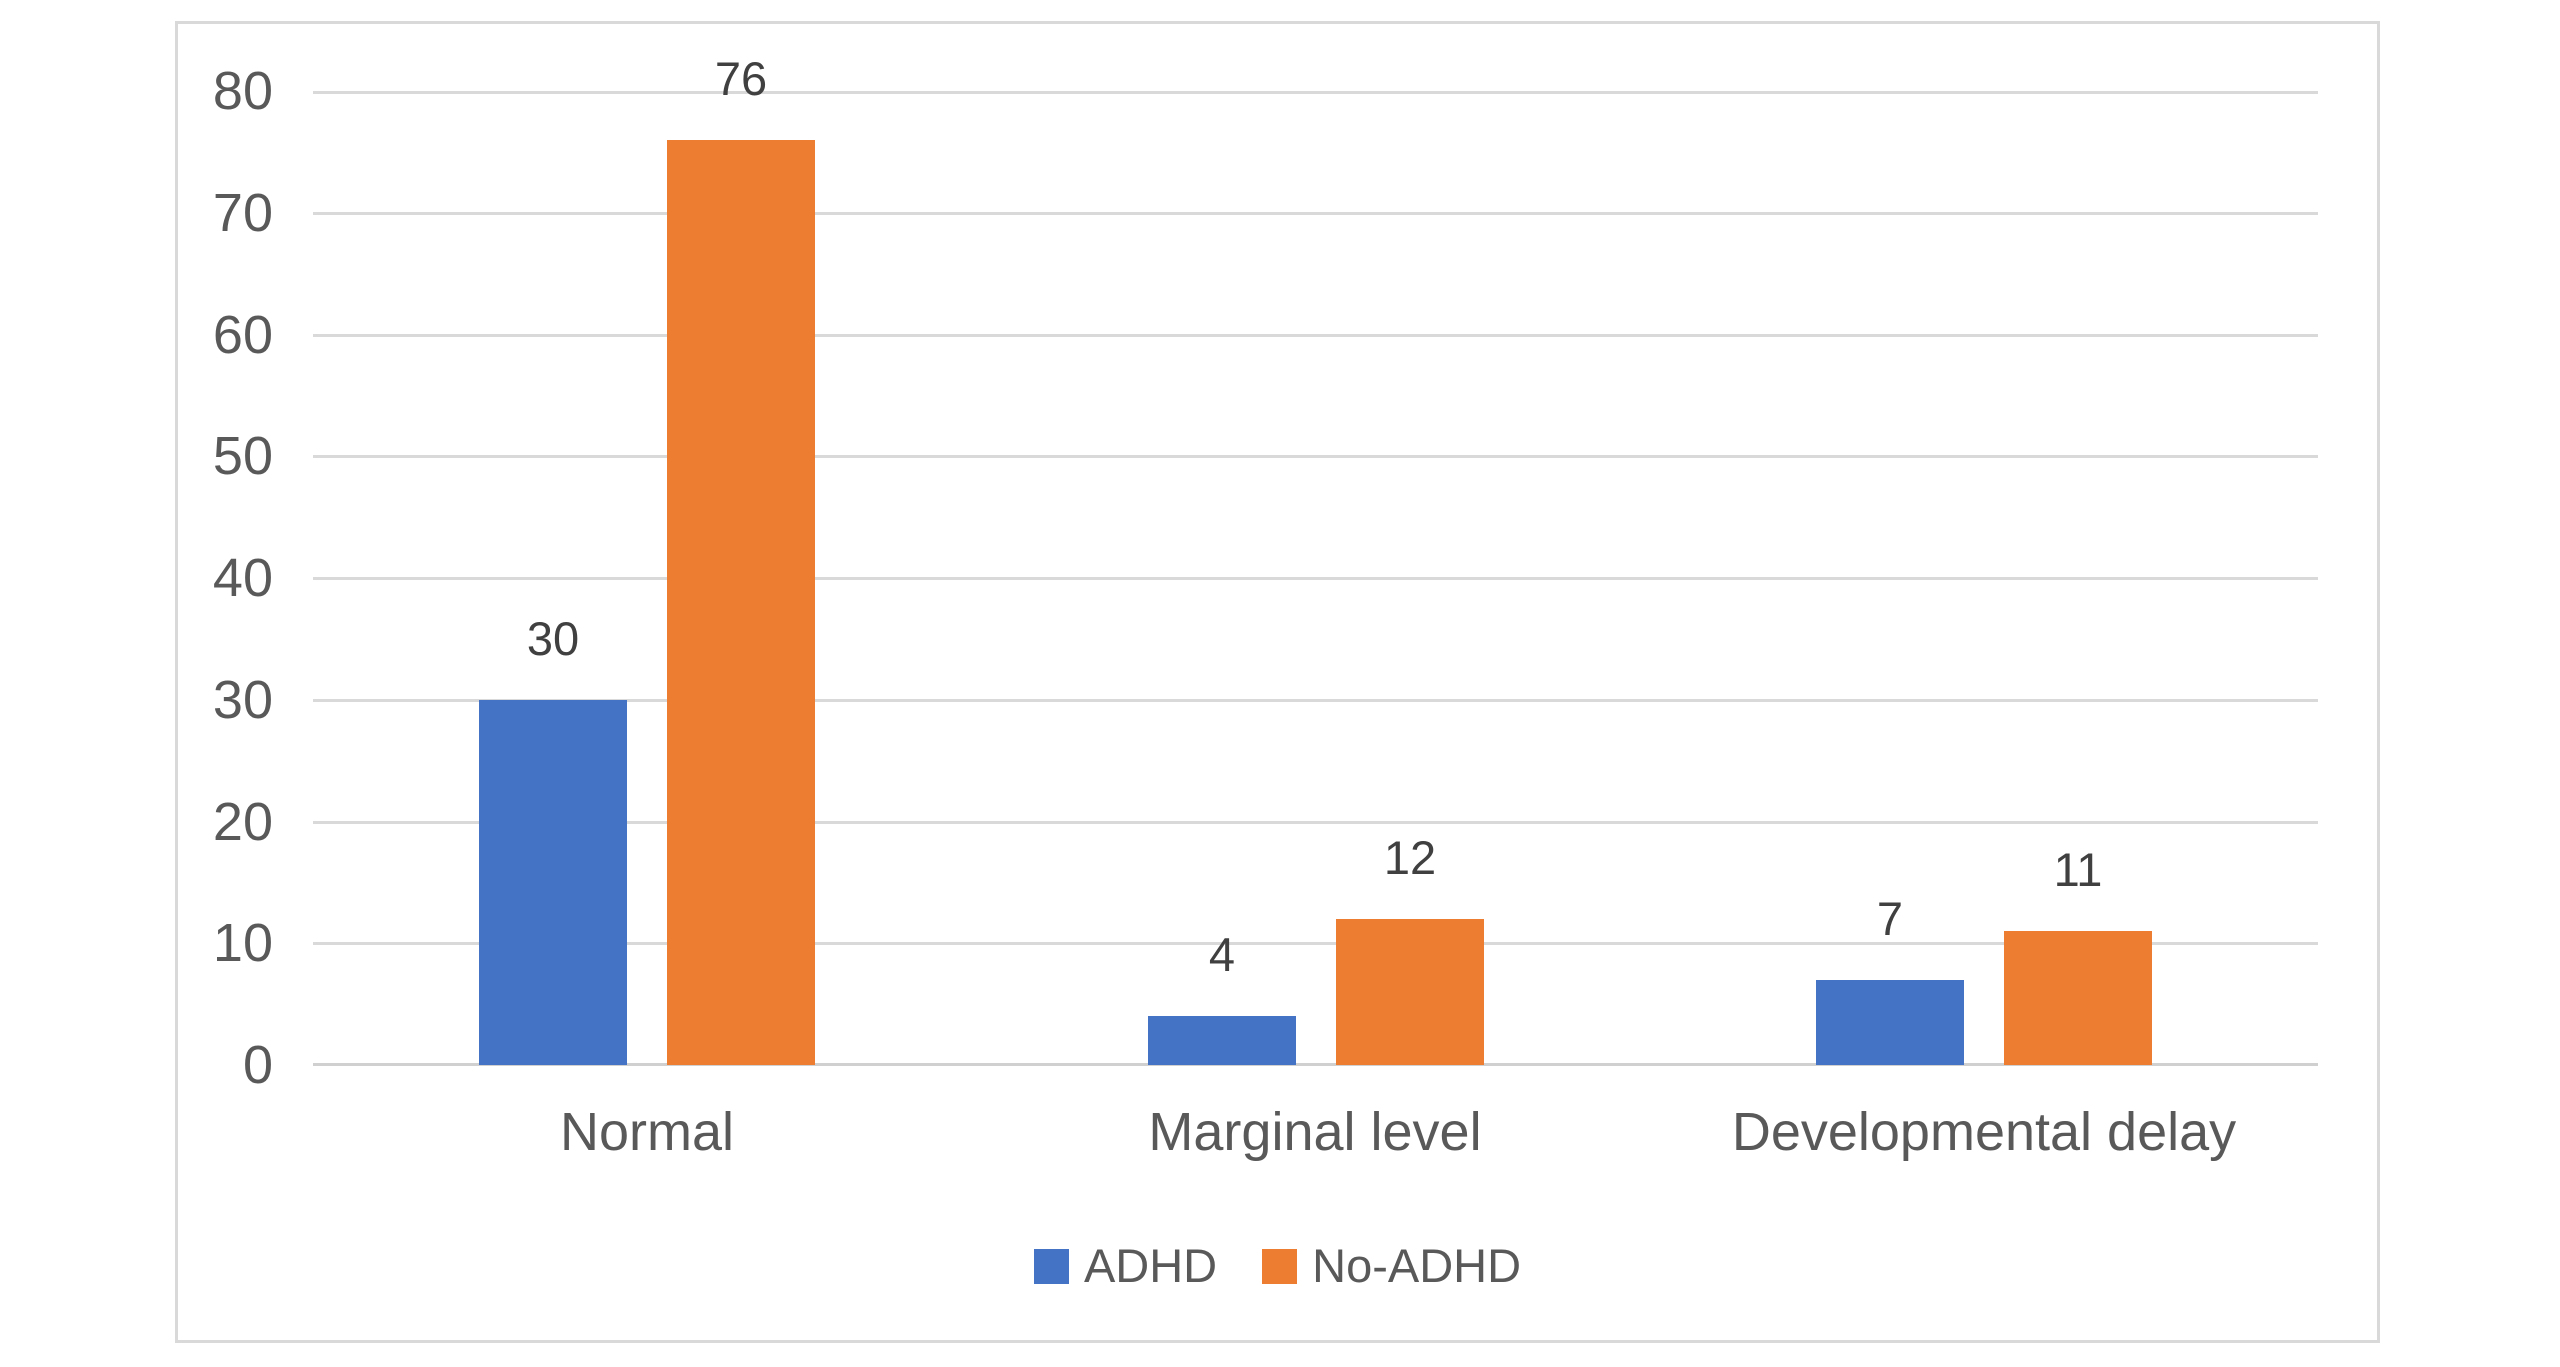 The image size is (2560, 1367). Describe the element at coordinates (257, 1065) in the screenshot. I see `y-tick-label-0: 0` at that location.